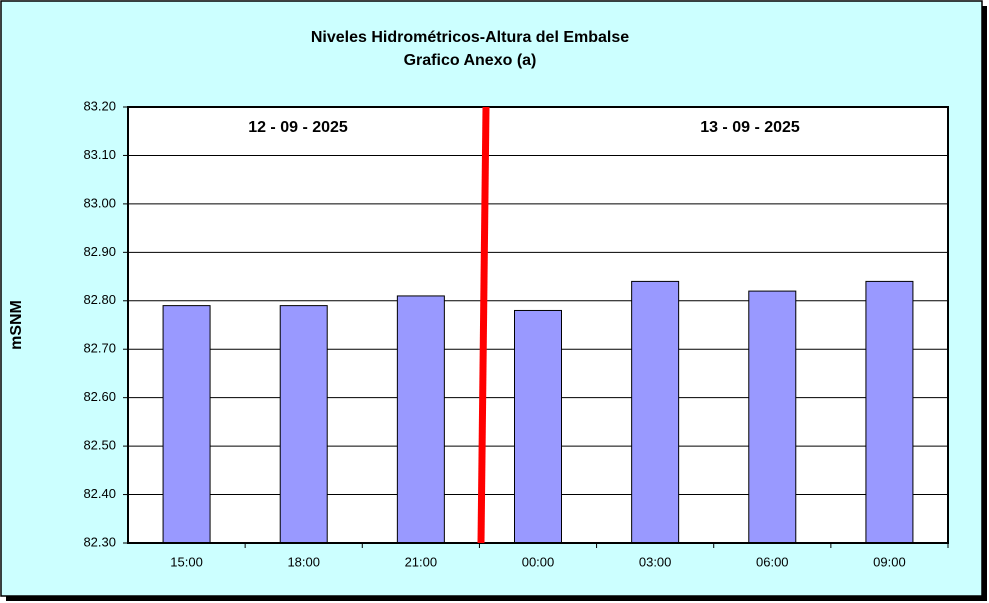 The image size is (989, 603). What do you see at coordinates (772, 561) in the screenshot?
I see `x-tick-label: 06:00` at bounding box center [772, 561].